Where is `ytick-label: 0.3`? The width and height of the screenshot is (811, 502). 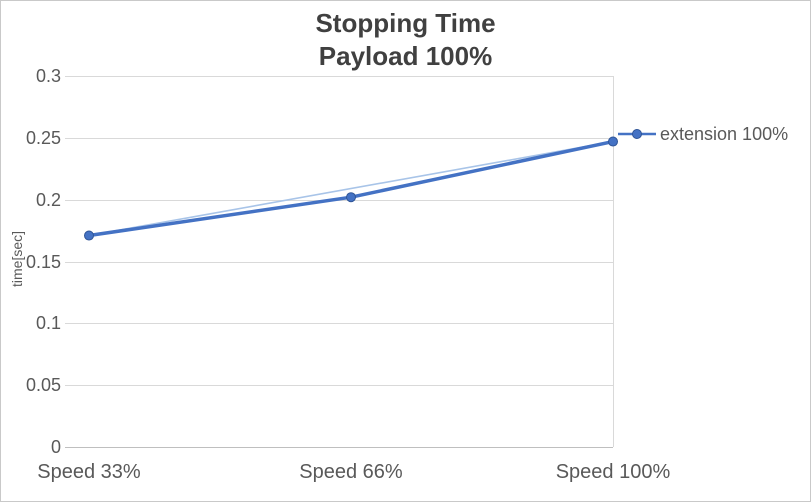 ytick-label: 0.3 is located at coordinates (48, 76).